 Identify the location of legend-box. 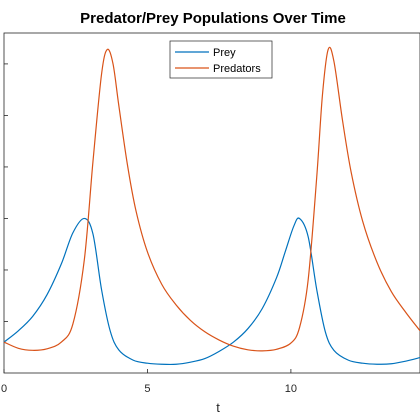
(221, 59).